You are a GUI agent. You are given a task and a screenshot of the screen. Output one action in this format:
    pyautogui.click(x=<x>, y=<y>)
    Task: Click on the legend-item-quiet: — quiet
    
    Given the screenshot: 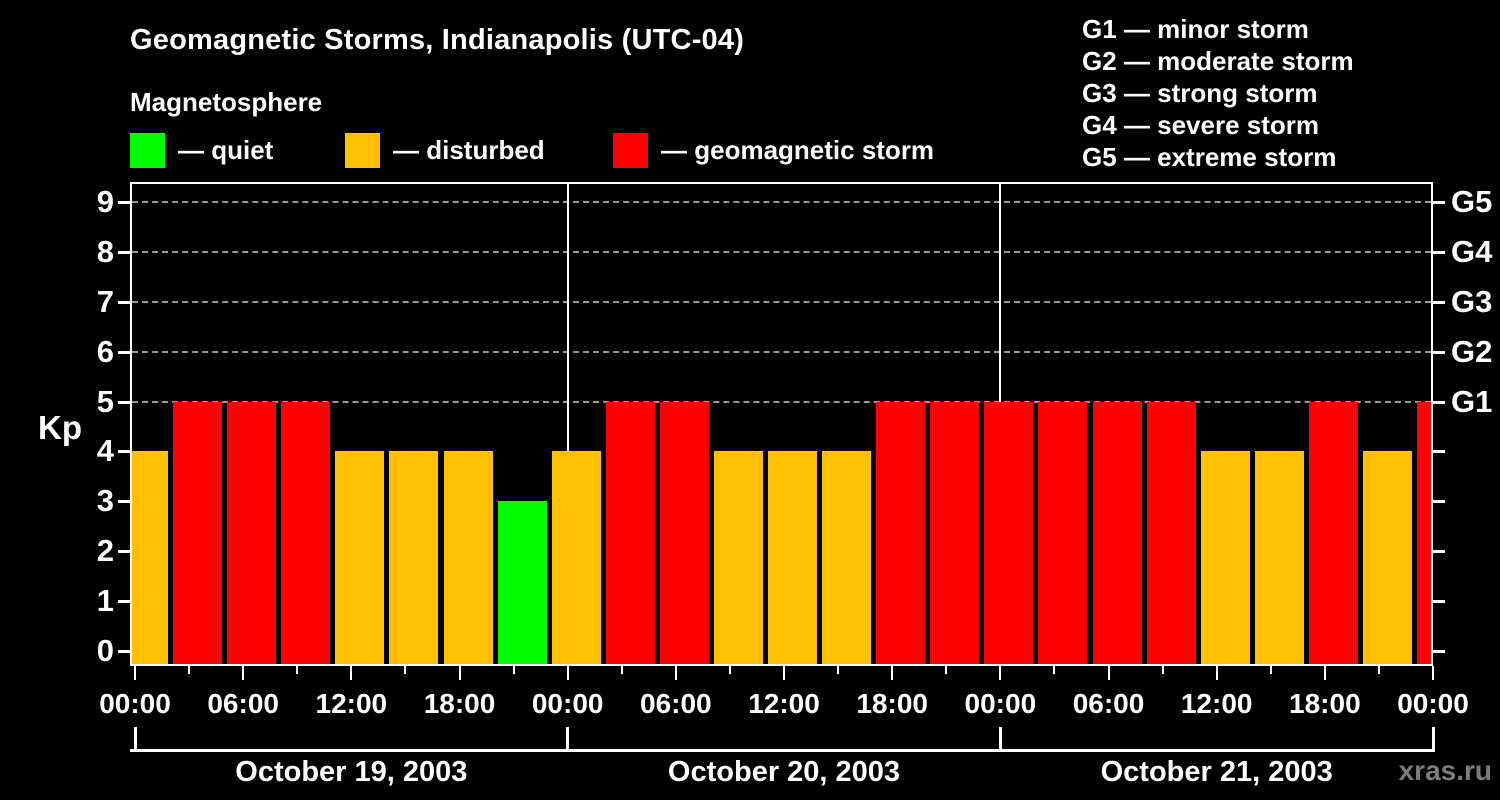 What is the action you would take?
    pyautogui.click(x=201, y=150)
    